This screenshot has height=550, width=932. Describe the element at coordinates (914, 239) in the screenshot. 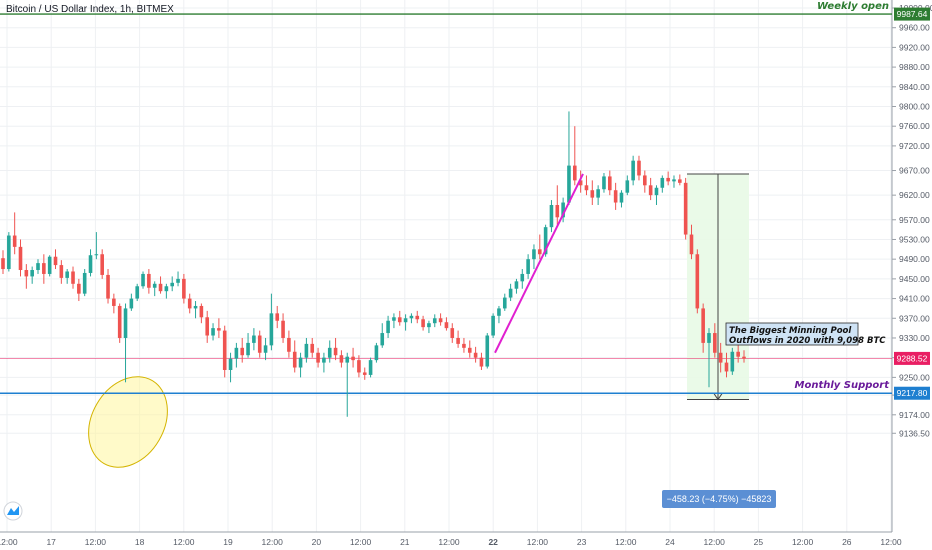

I see `y-tick-label: 9530.00` at that location.